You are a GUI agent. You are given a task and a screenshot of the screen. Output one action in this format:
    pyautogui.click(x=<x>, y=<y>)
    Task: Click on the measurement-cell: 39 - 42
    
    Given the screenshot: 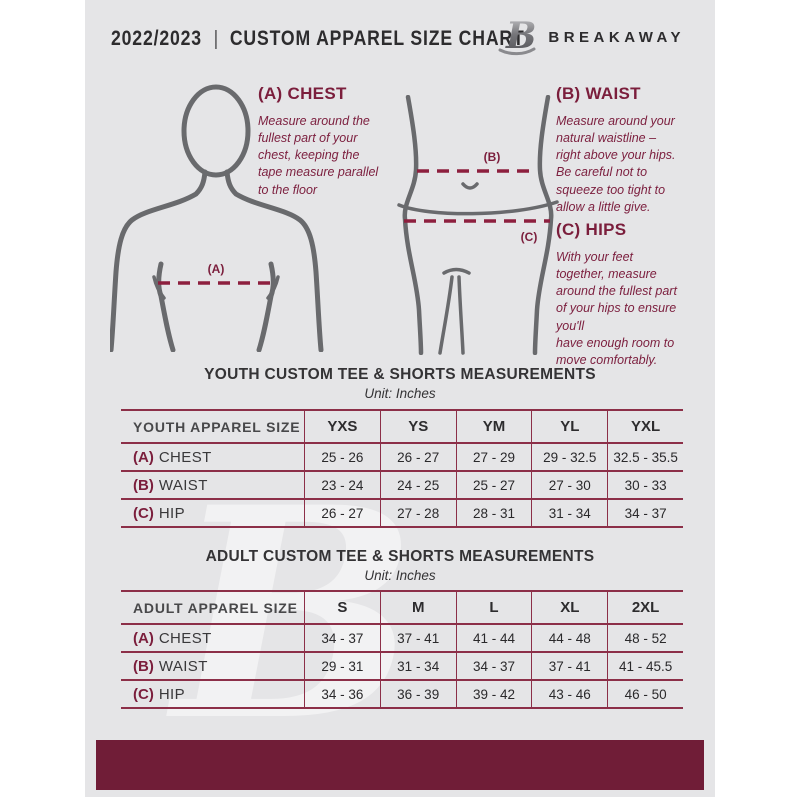 What is the action you would take?
    pyautogui.click(x=493, y=694)
    